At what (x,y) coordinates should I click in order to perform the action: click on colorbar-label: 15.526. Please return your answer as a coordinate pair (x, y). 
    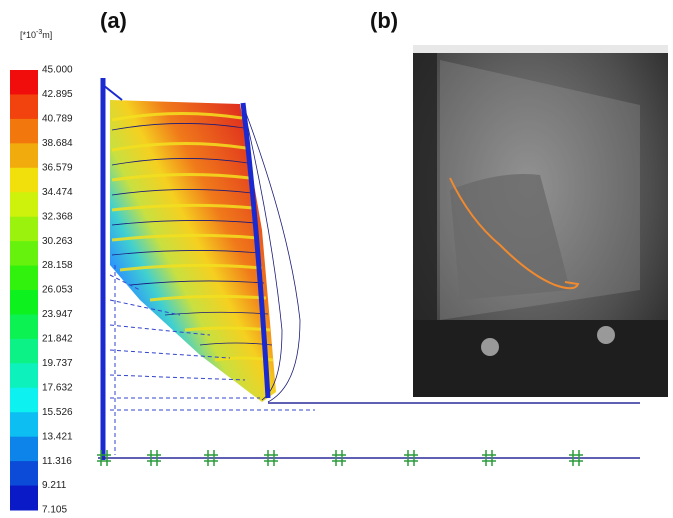
    Looking at the image, I should click on (57, 412).